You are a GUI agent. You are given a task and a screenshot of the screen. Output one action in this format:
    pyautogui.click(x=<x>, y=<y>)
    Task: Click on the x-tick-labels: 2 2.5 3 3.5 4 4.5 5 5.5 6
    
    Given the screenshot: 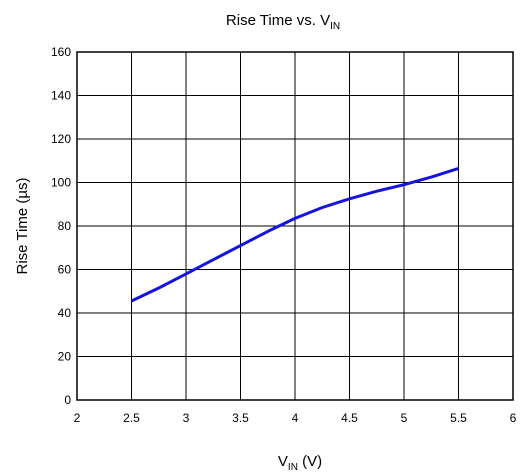 What is the action you would take?
    pyautogui.click(x=295, y=418)
    